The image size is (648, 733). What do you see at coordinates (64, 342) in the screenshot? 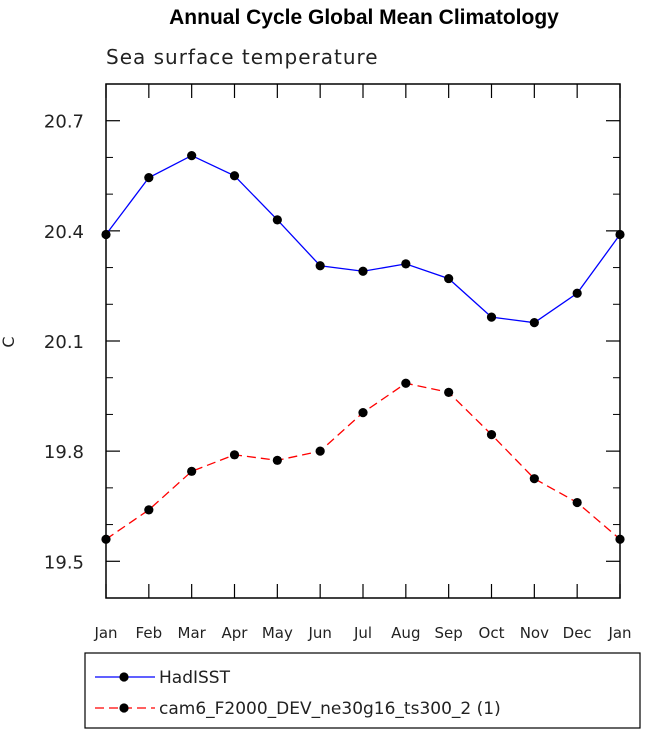
I see `y-tick-label: 20.1` at bounding box center [64, 342].